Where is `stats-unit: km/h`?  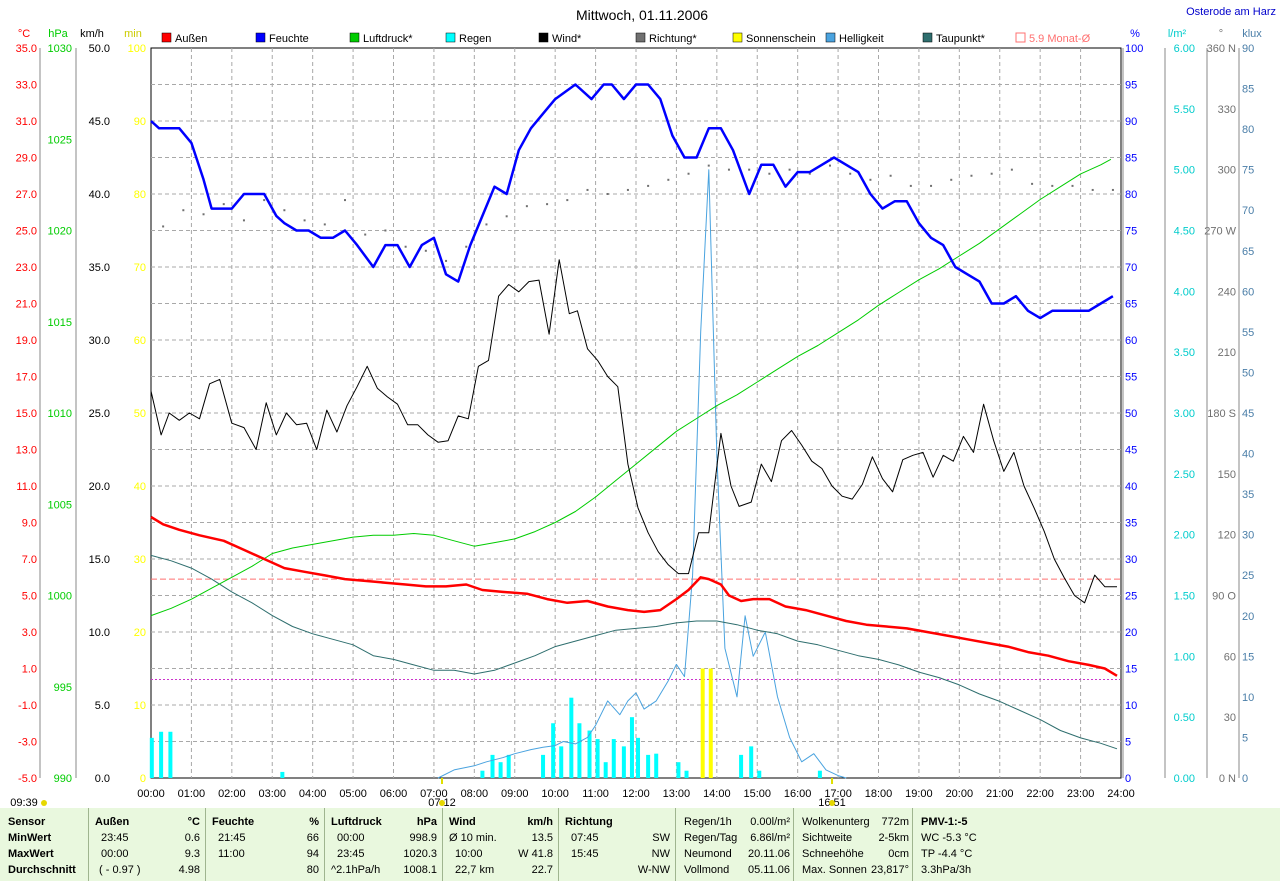
stats-unit: km/h is located at coordinates (540, 822).